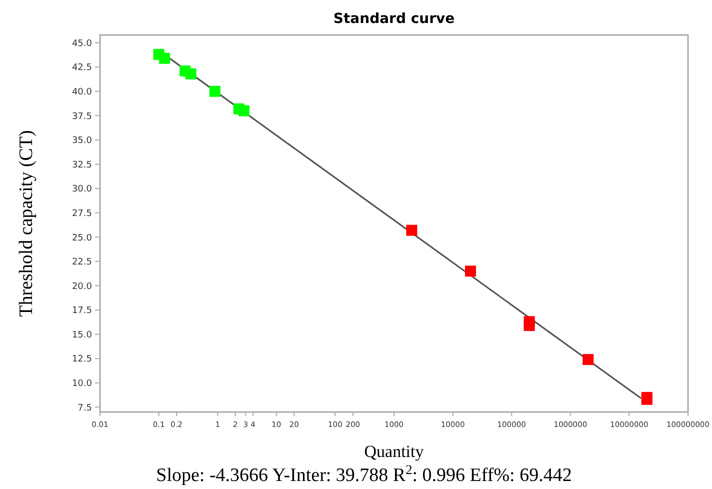 This screenshot has width=712, height=489. I want to click on y-tick-label: 25.0, so click(82, 238).